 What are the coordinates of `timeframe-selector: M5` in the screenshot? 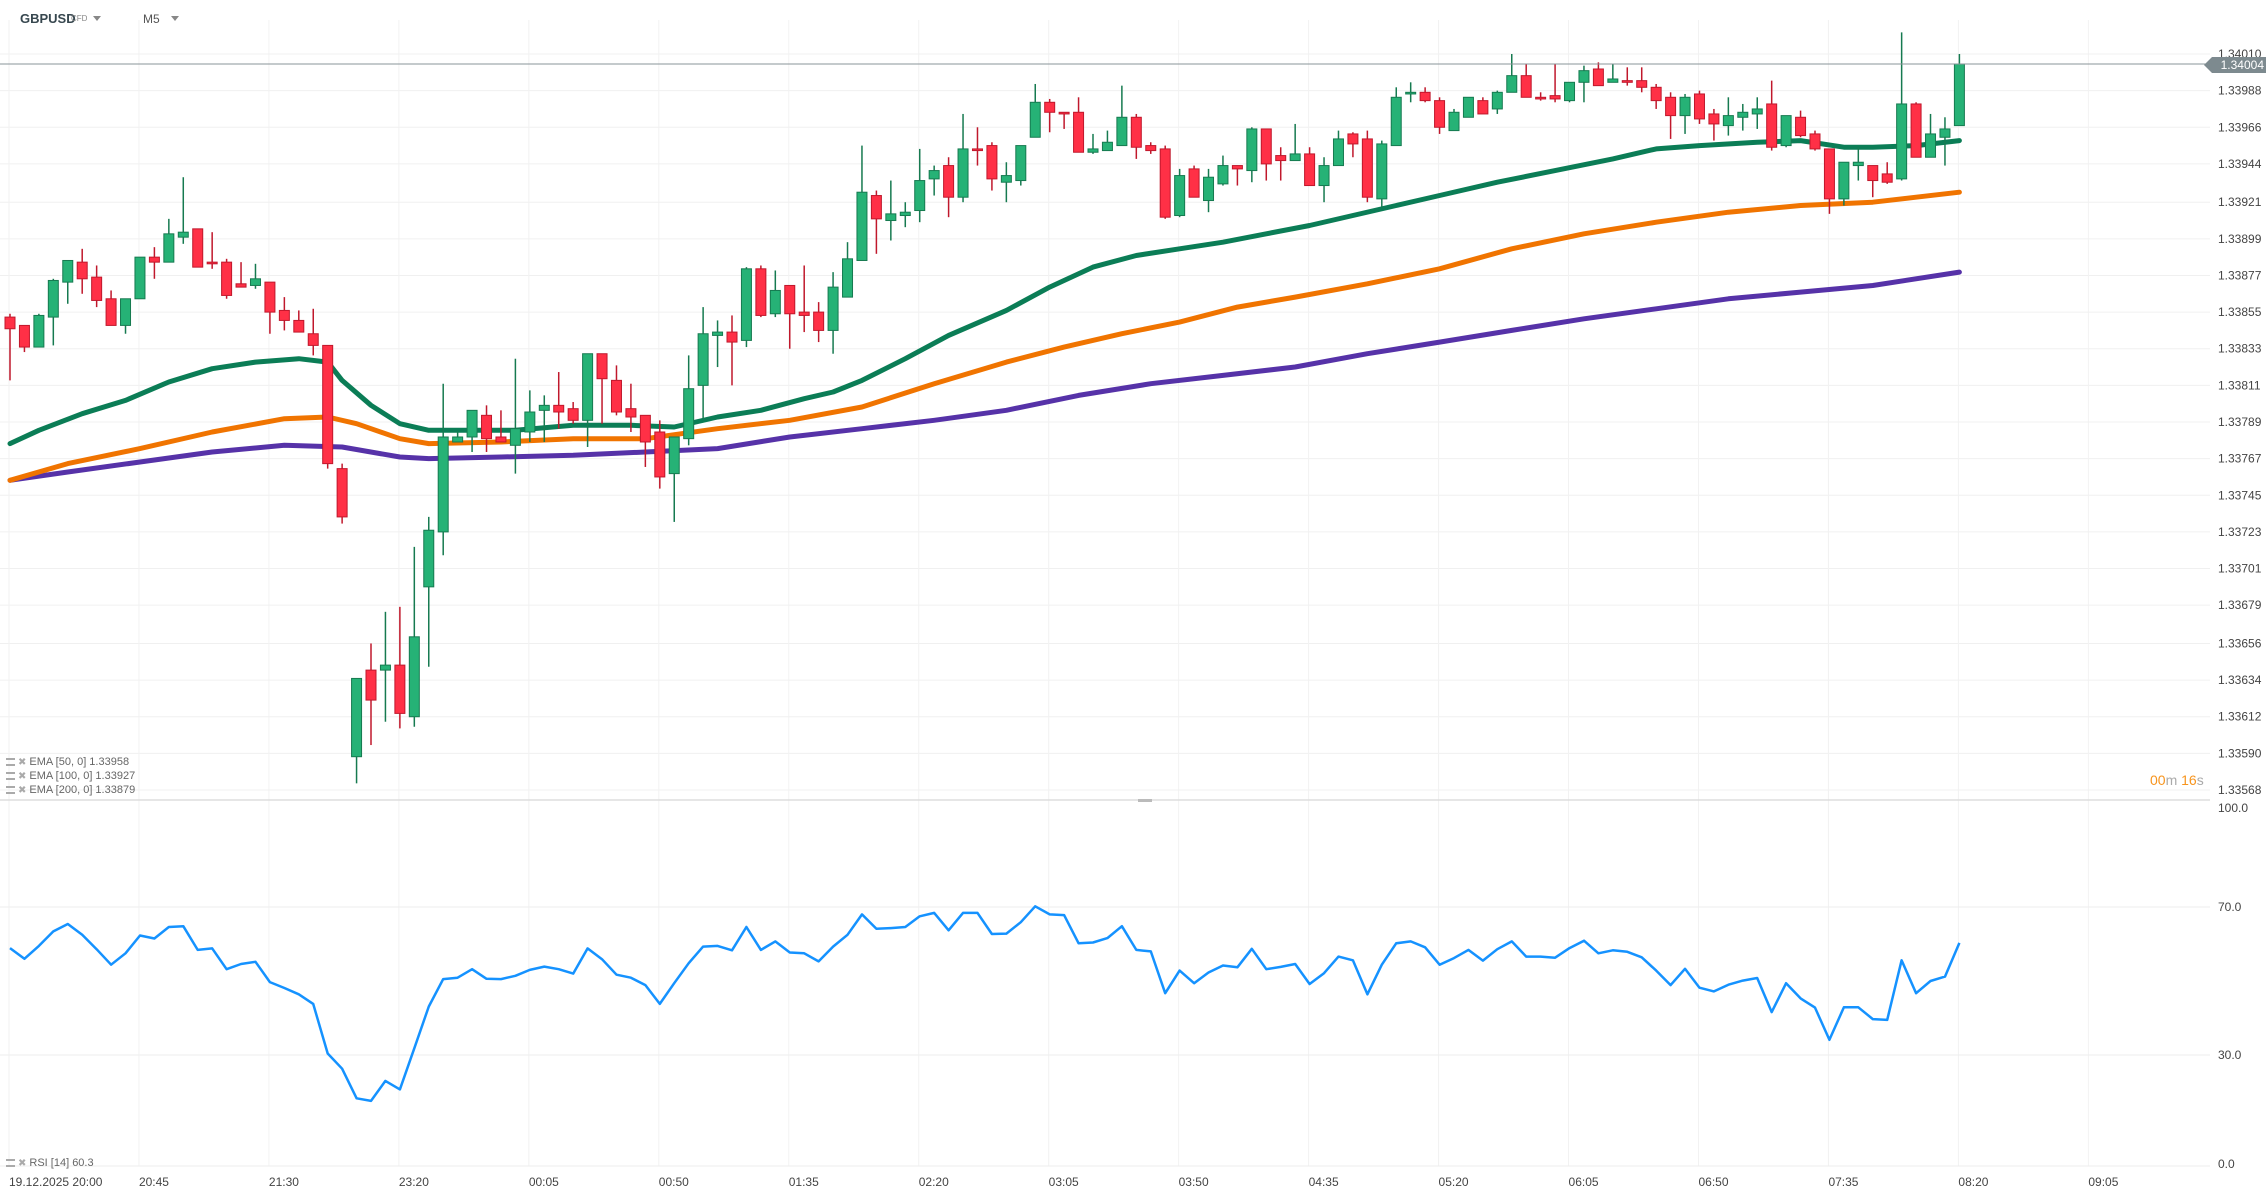 It's located at (151, 19).